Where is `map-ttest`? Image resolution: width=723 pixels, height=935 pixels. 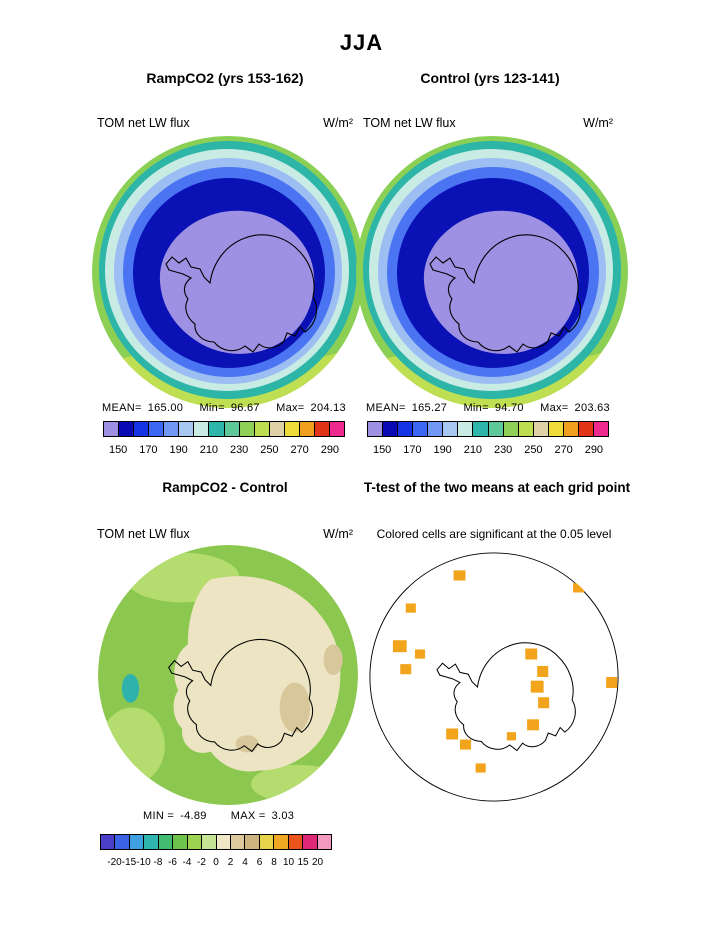 map-ttest is located at coordinates (494, 677).